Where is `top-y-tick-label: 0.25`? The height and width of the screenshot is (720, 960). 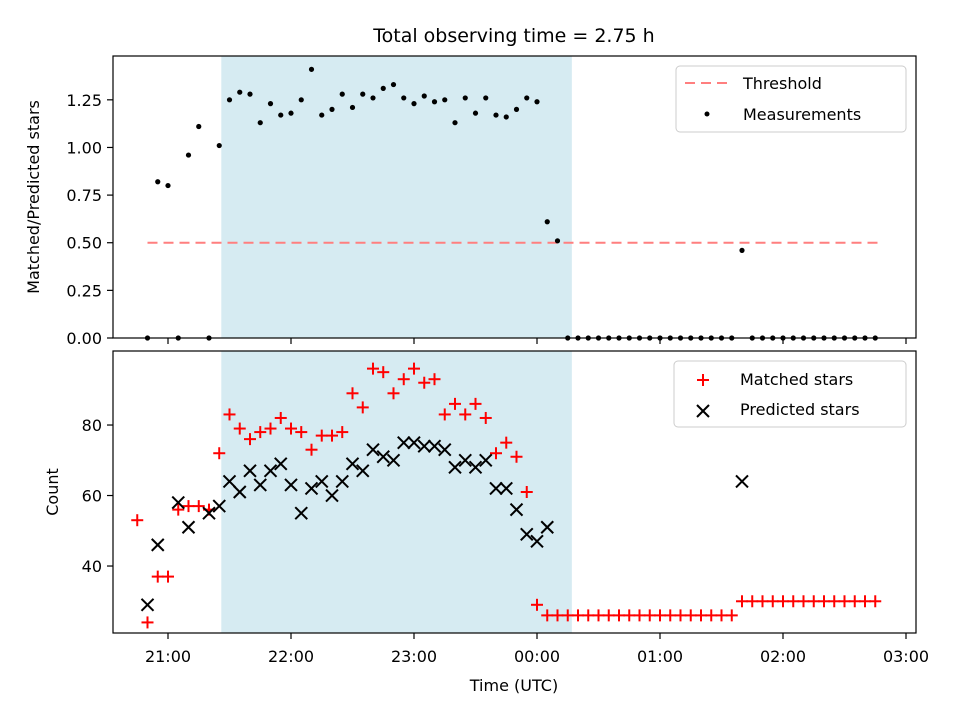 top-y-tick-label: 0.25 is located at coordinates (84, 290).